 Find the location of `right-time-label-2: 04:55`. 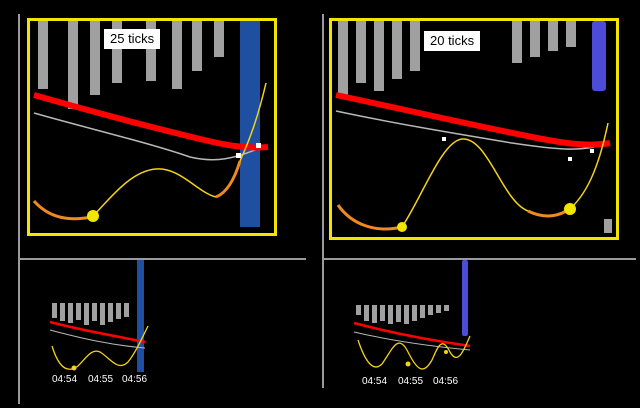

right-time-label-2: 04:55 is located at coordinates (411, 381).